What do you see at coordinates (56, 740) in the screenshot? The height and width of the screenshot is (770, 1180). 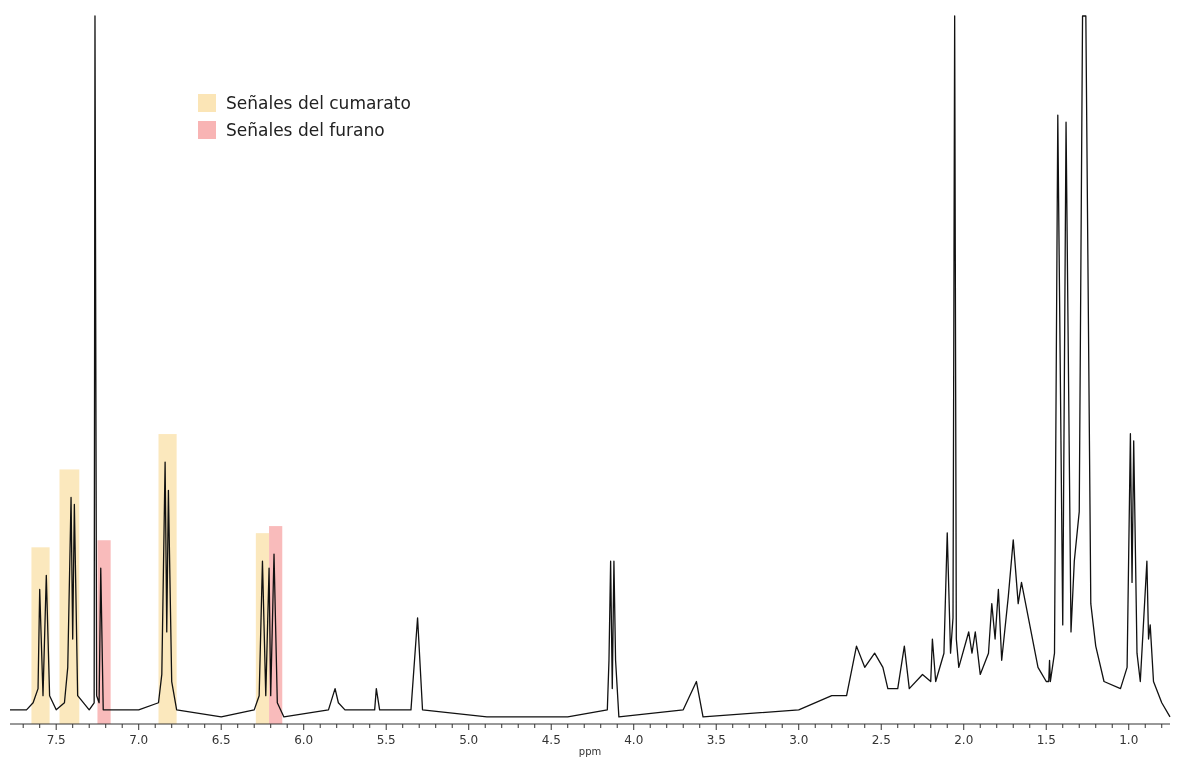 I see `x-tick-label: 7.5` at bounding box center [56, 740].